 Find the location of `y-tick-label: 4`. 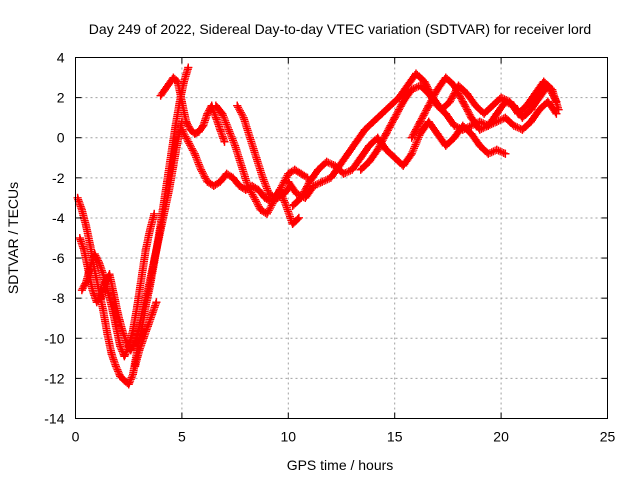

y-tick-label: 4 is located at coordinates (61, 58).